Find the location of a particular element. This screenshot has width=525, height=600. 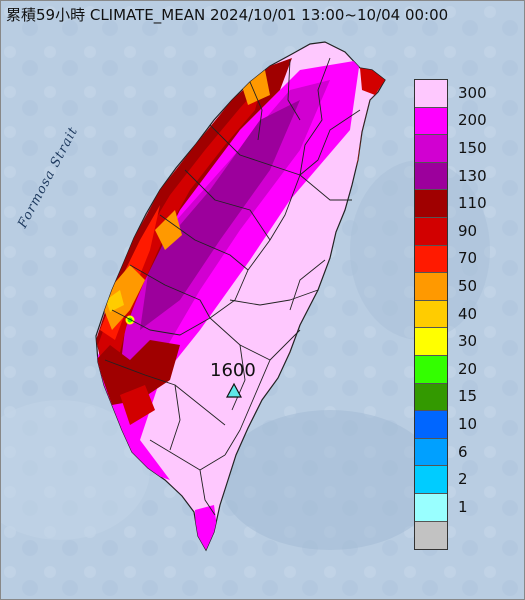

legend-label: 200 is located at coordinates (472, 120).